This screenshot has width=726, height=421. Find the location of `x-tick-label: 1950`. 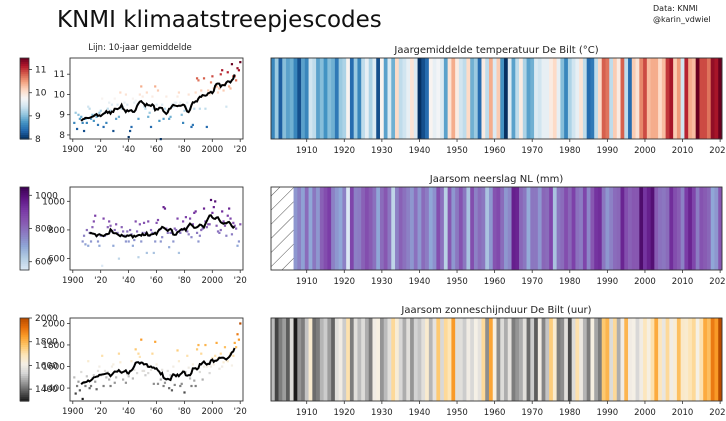

x-tick-label: 1950 is located at coordinates (457, 151).